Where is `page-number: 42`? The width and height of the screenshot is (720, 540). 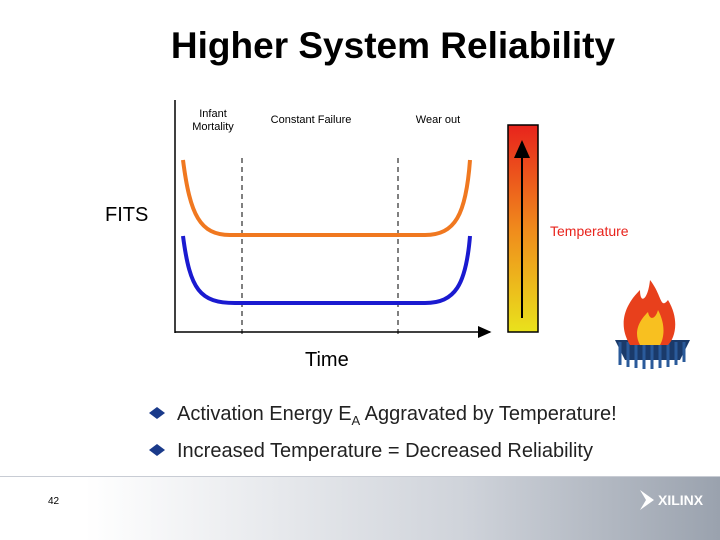
page-number: 42 is located at coordinates (54, 501).